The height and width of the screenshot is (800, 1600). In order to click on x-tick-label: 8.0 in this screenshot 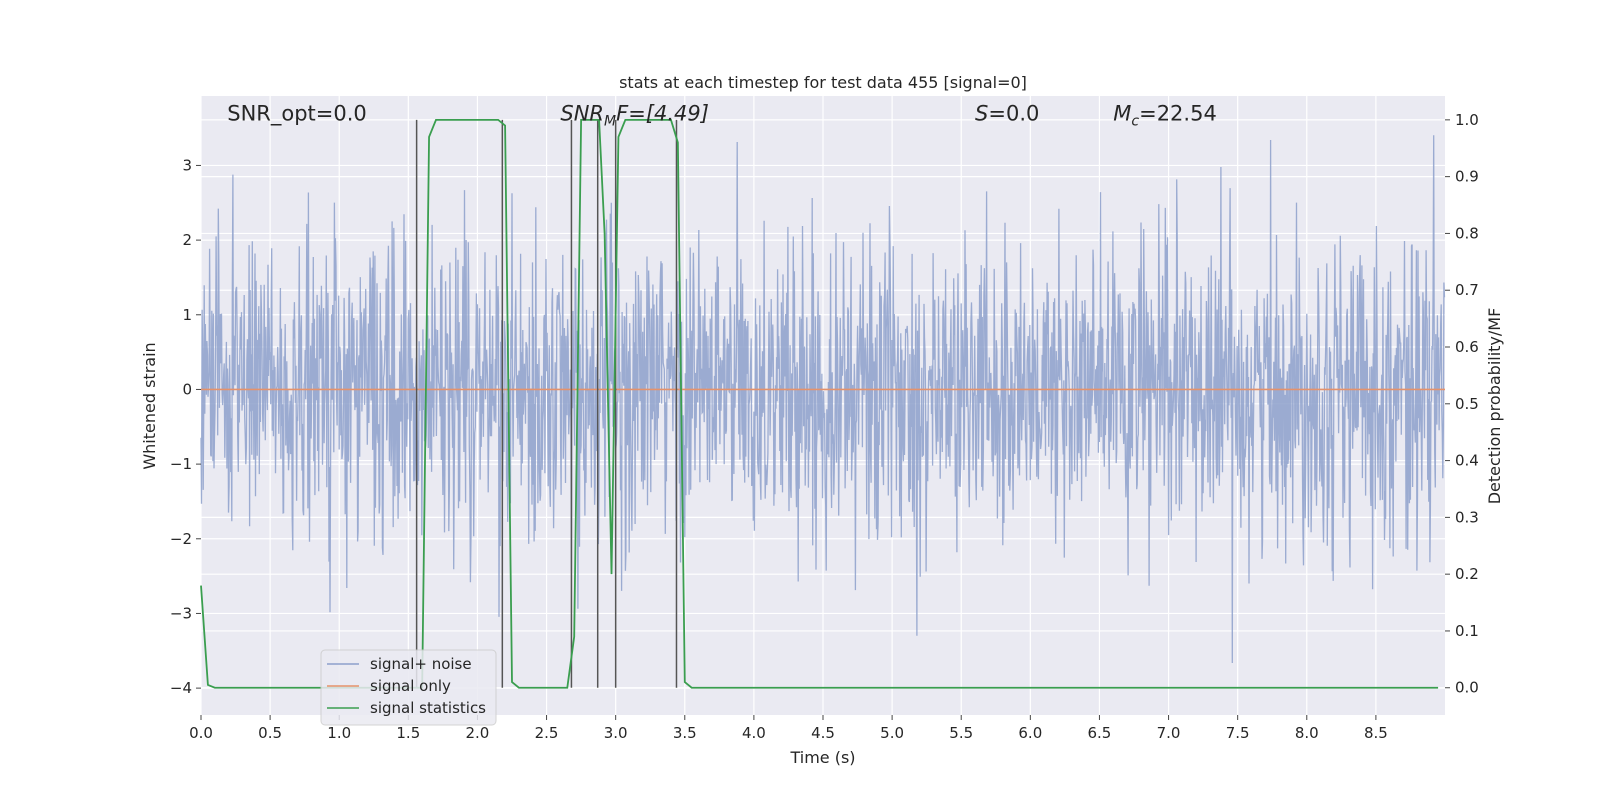, I will do `click(1307, 733)`.